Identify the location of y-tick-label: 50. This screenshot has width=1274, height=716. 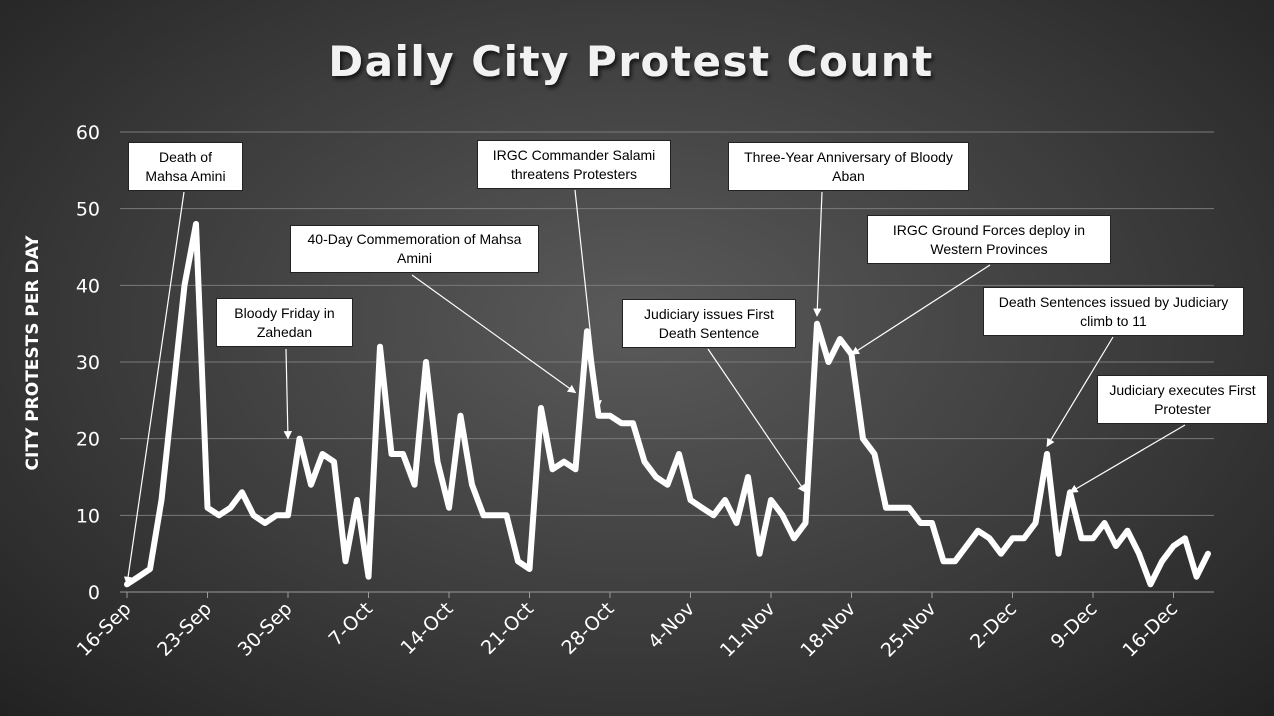
(88, 210).